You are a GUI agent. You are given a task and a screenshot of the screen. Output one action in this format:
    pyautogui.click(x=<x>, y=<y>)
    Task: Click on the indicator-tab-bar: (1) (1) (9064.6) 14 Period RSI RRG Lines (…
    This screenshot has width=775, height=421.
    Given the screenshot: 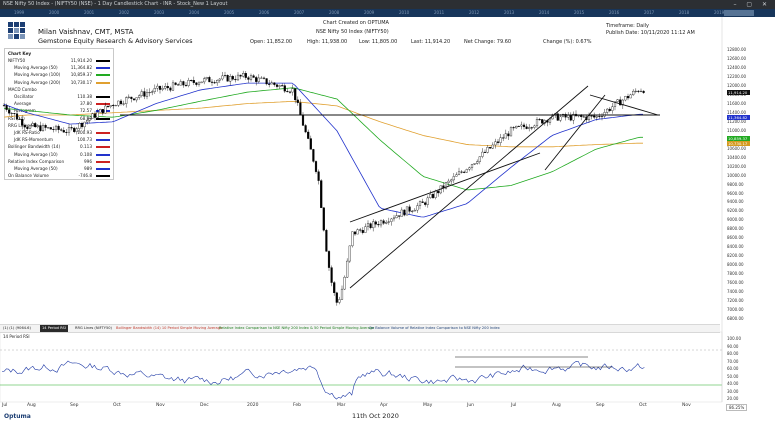 What is the action you would take?
    pyautogui.click(x=360, y=328)
    